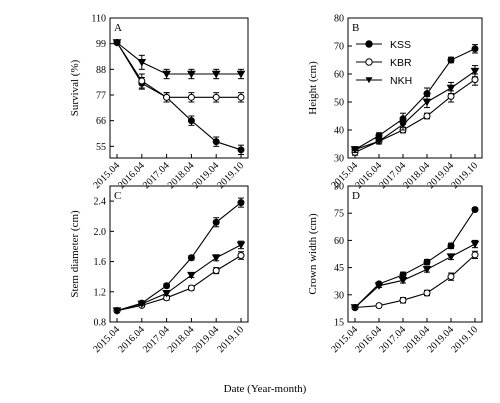  Describe the element at coordinates (464, 339) in the screenshot. I see `panel-d-xtick-label-5: 2019.10` at that location.